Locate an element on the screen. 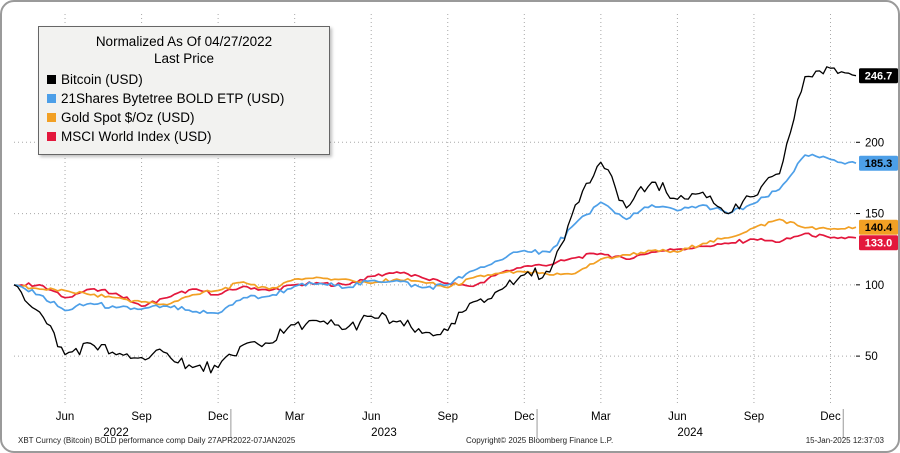  legend-swatch-msci is located at coordinates (51, 136).